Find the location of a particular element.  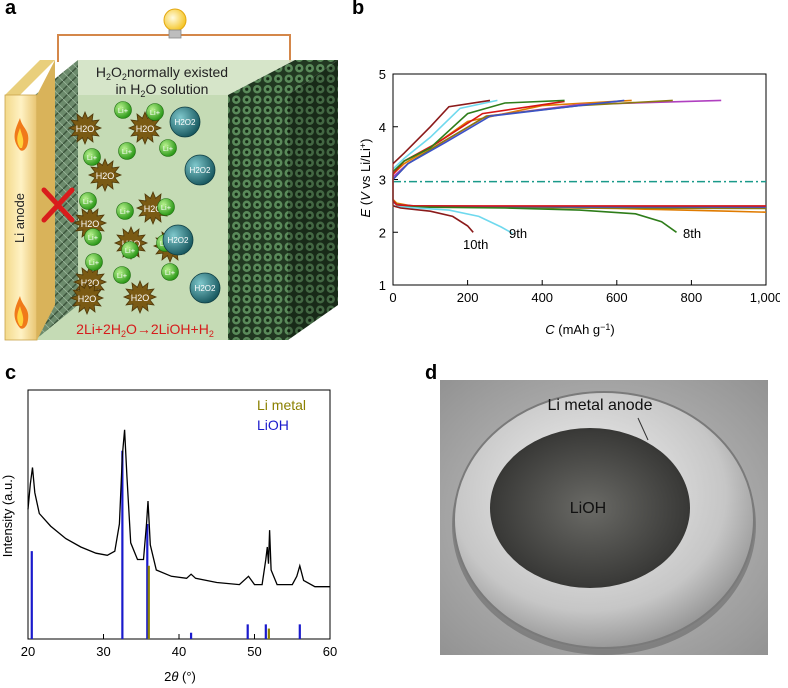

y-tick-label: 1 is located at coordinates (382, 285).